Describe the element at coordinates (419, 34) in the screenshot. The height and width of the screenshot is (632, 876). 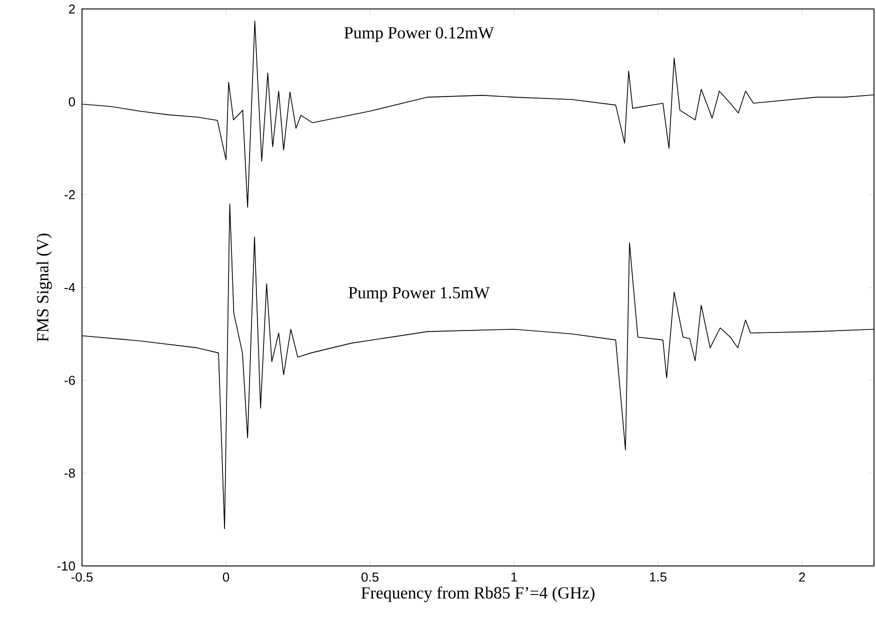
I see `text: Pump Power 0.12mW` at that location.